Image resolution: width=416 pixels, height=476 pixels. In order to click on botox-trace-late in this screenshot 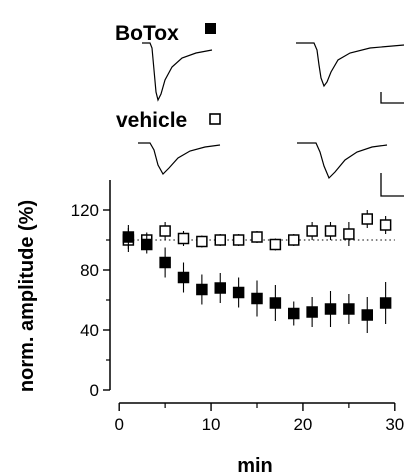, I will do `click(350, 65)`.